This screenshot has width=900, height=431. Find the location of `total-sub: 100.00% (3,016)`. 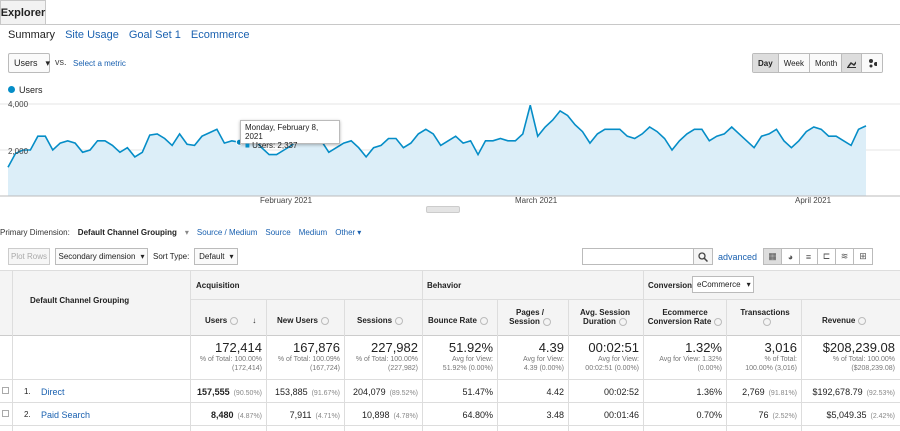

total-sub: 100.00% (3,016) is located at coordinates (771, 368).